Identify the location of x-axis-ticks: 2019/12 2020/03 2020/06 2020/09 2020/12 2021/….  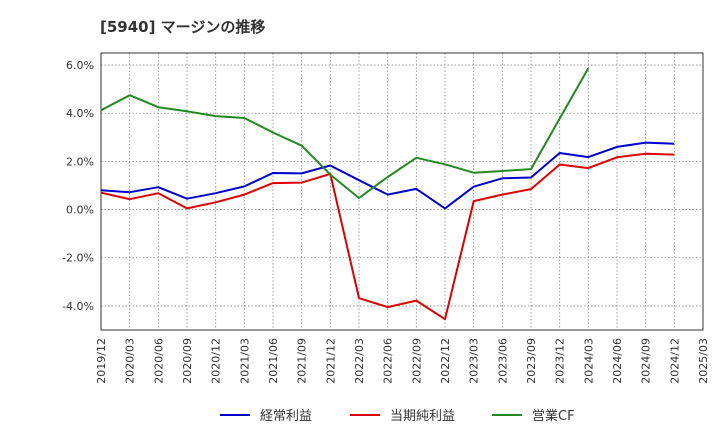
(402, 361).